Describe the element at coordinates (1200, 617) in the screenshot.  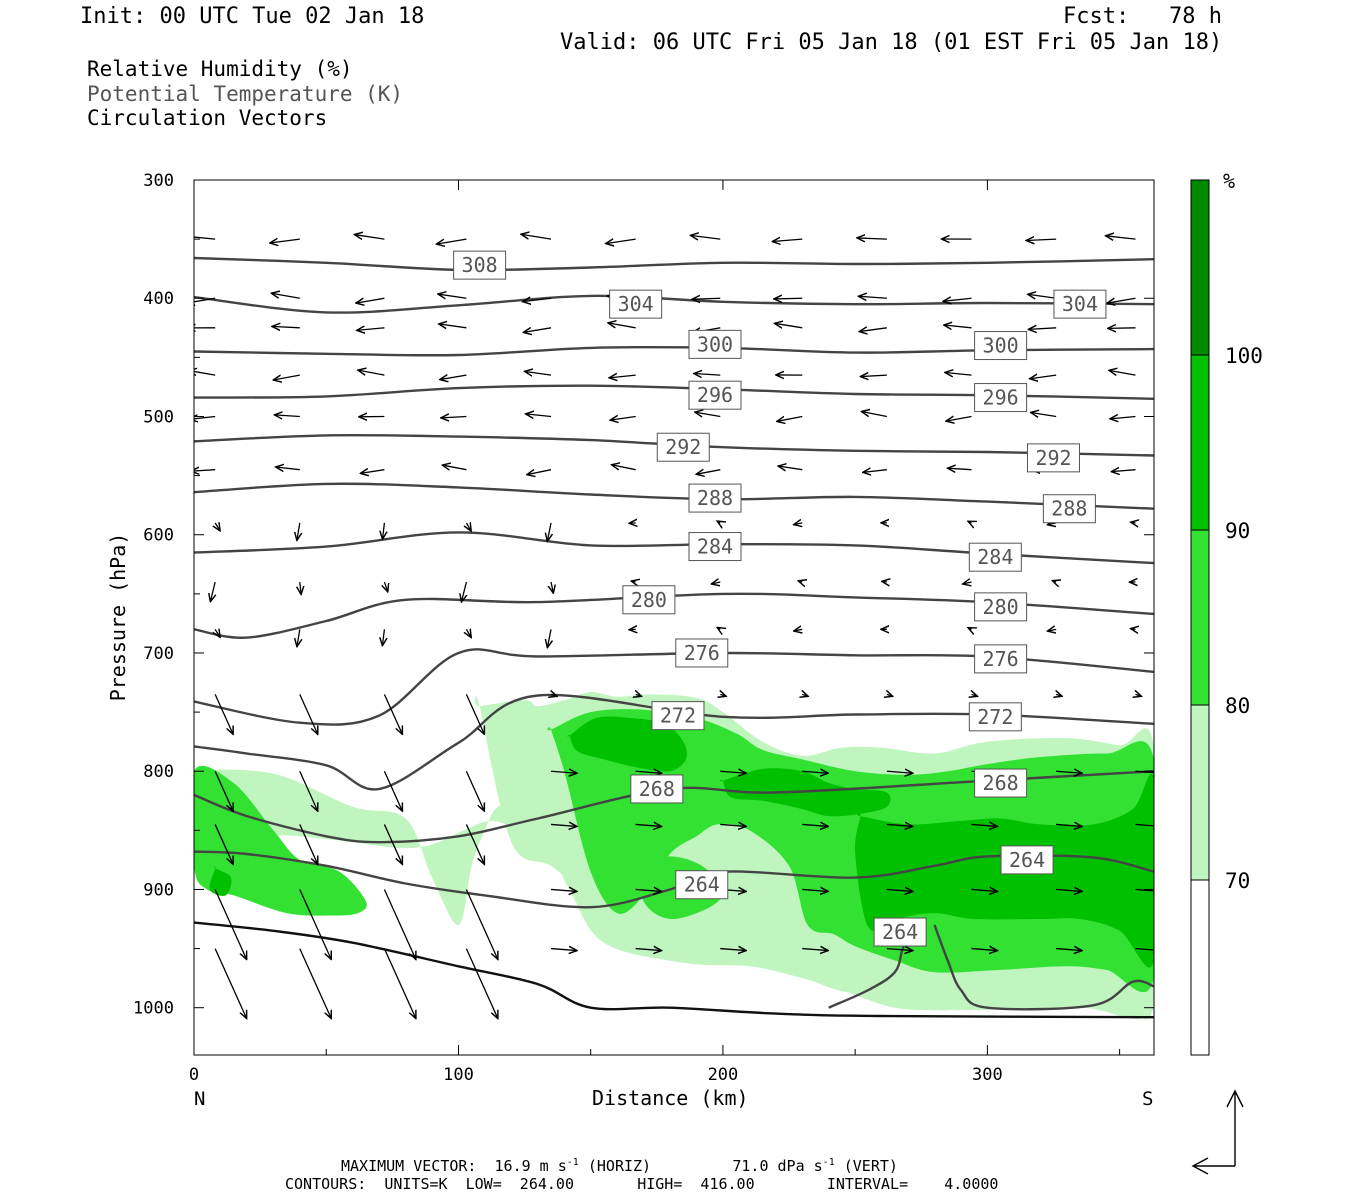
I see `colorbar-frame` at that location.